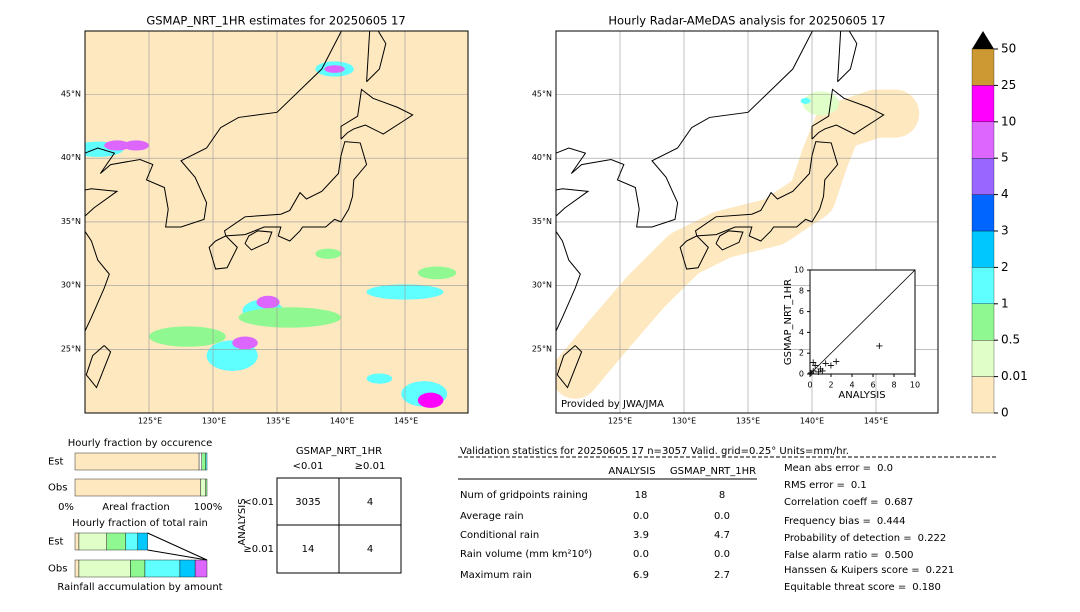 Image resolution: width=1080 pixels, height=612 pixels. I want to click on table-cell: 3035, so click(307, 502).